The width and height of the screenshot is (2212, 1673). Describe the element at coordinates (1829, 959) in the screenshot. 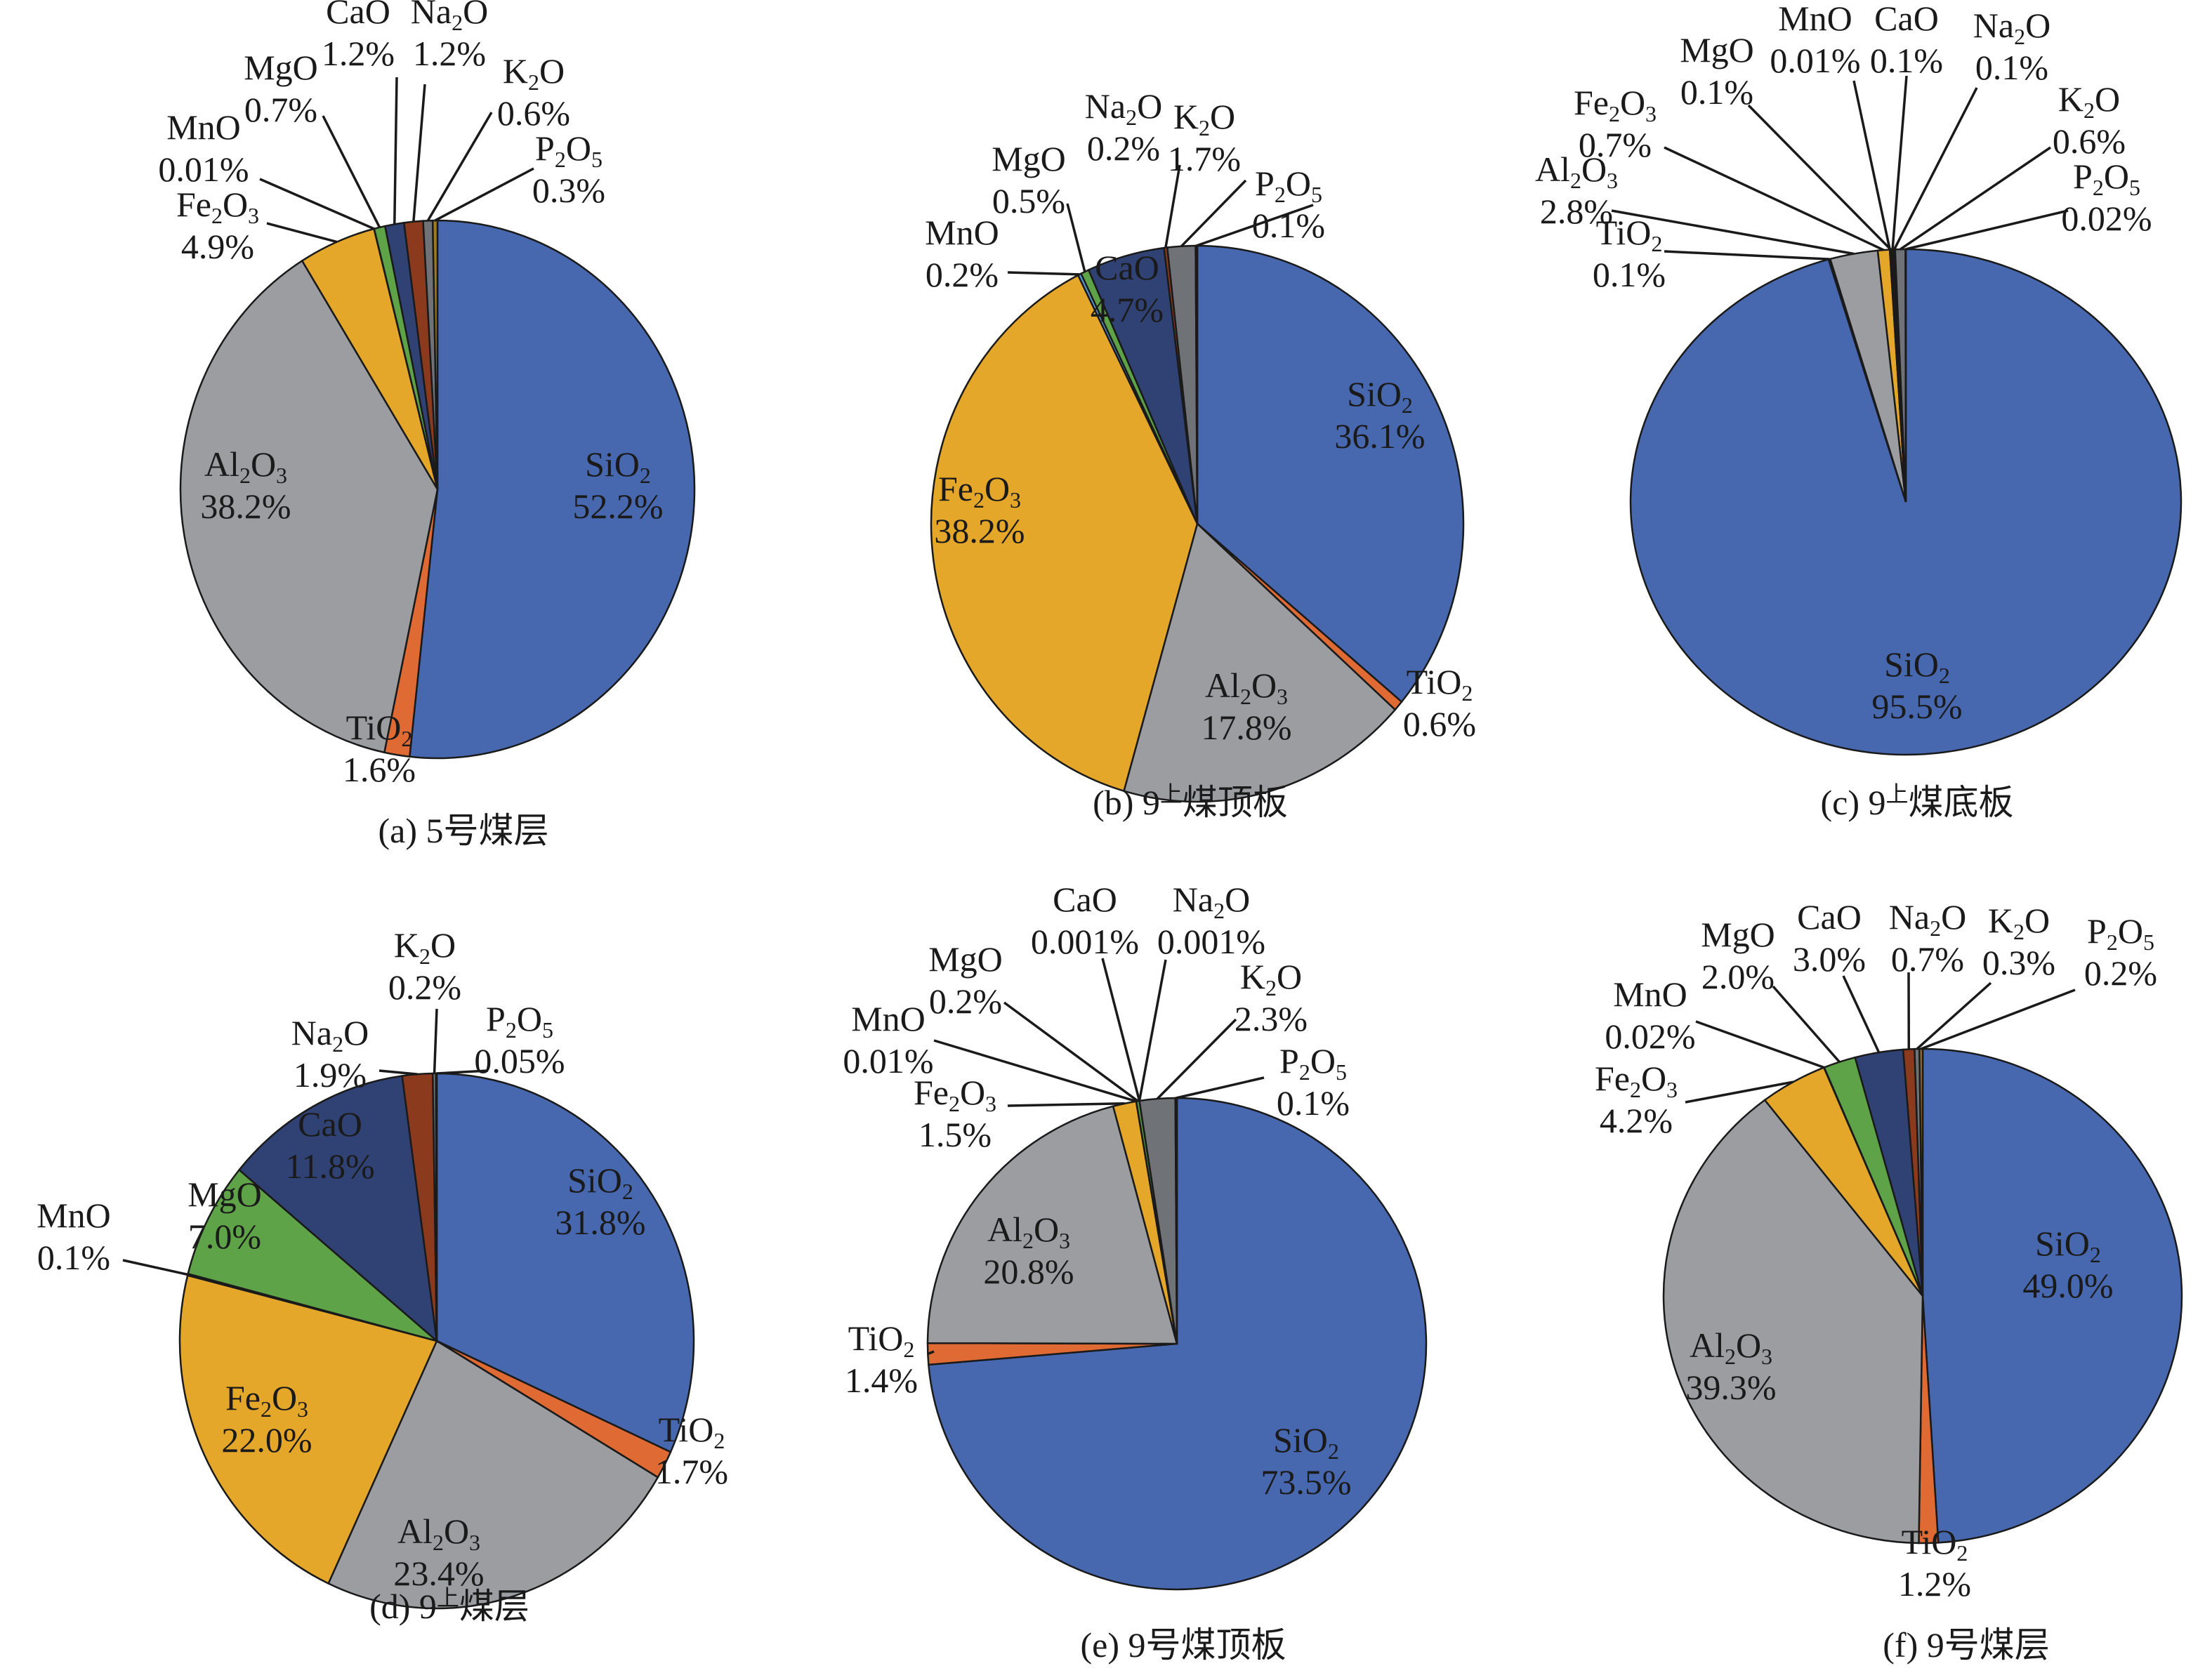

I see `oxide-percent: 3.0%` at that location.